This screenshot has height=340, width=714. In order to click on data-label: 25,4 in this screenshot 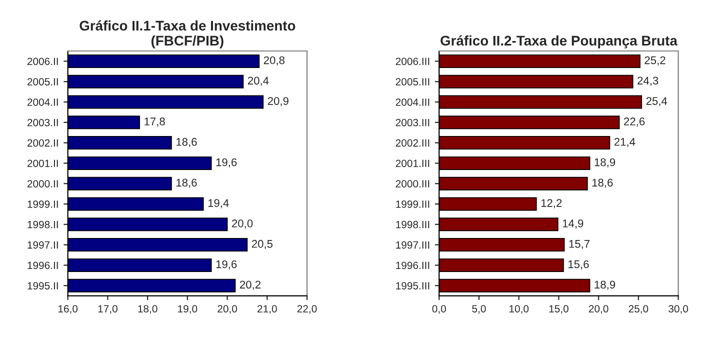, I will do `click(657, 101)`.